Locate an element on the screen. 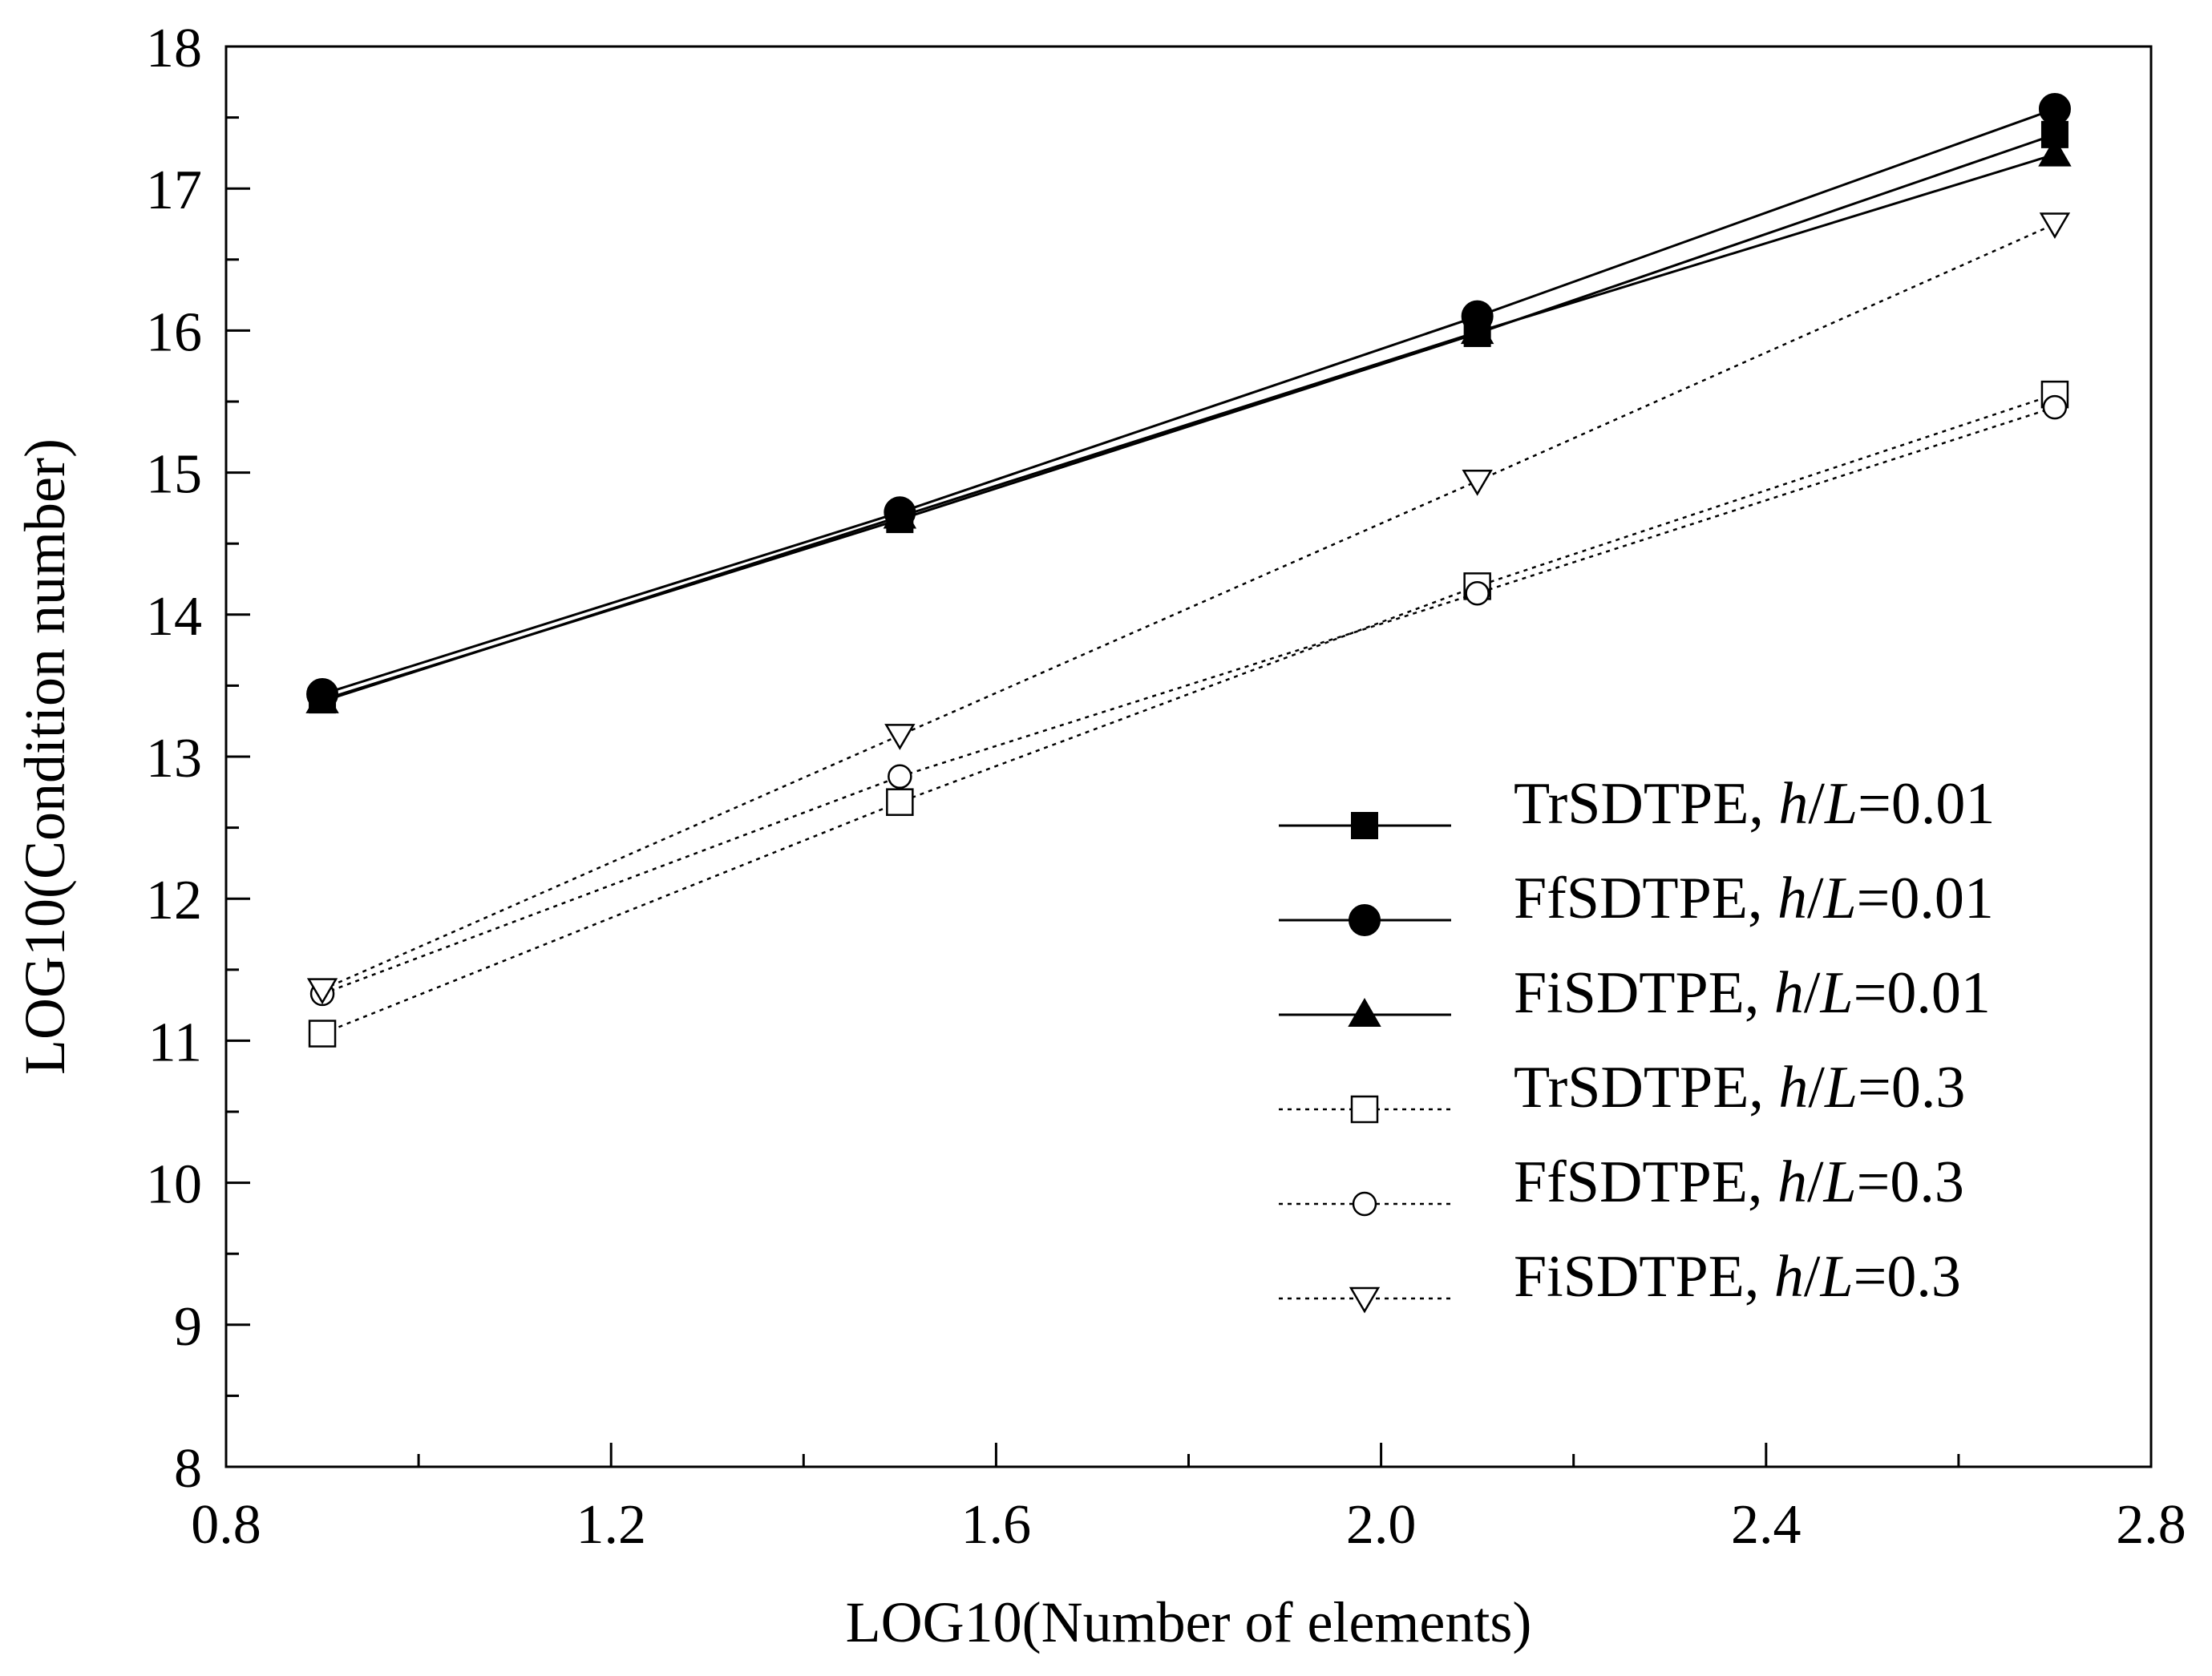  y-tick-label: 9 is located at coordinates (188, 1327).